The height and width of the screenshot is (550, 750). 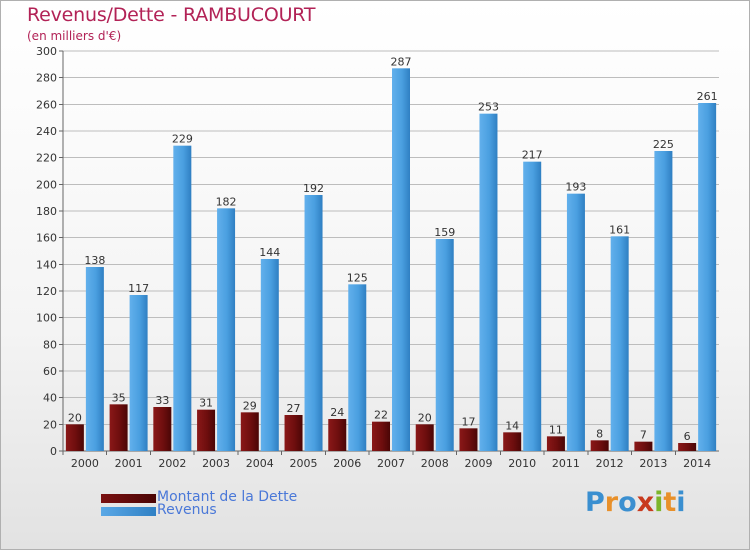 I want to click on data-label-dette: 7, so click(x=643, y=435).